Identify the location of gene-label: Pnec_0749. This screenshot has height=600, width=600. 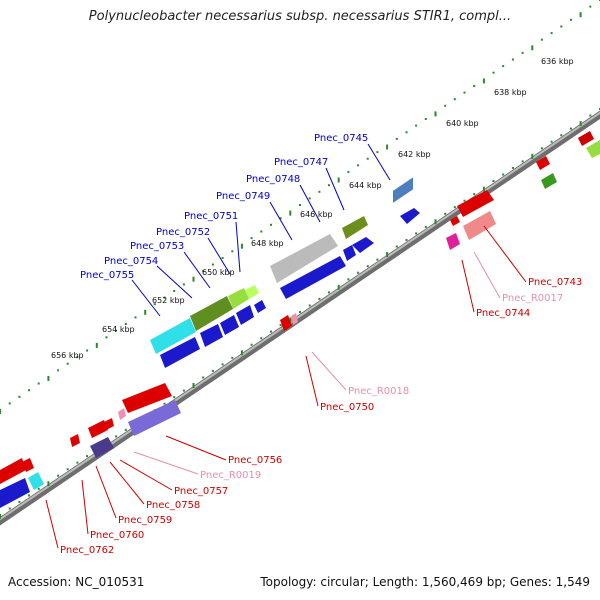
(243, 196).